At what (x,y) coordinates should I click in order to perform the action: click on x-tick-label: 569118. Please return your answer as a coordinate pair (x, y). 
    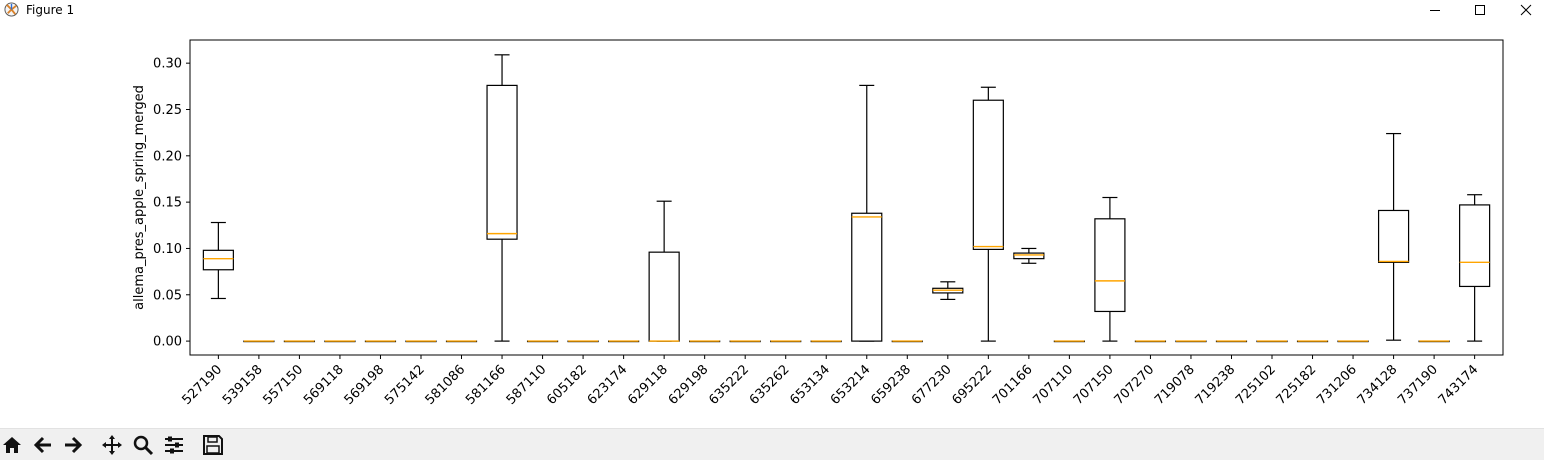
    Looking at the image, I should click on (324, 385).